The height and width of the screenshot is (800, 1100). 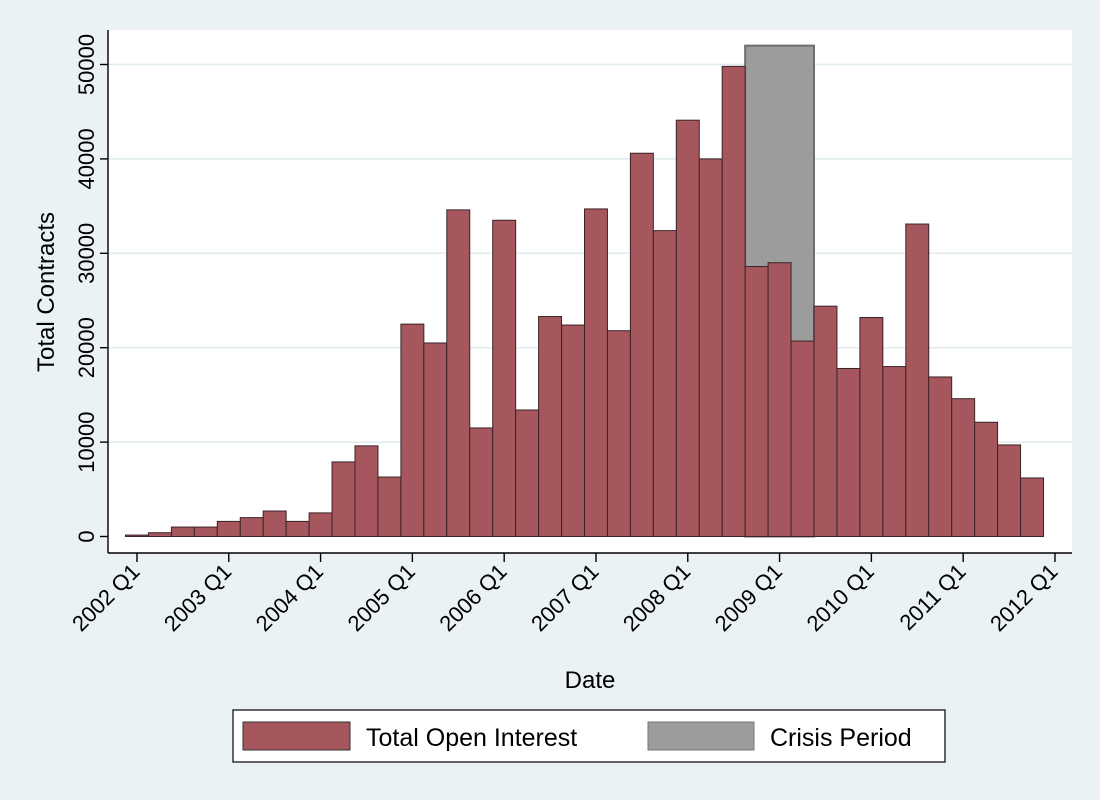 What do you see at coordinates (564, 597) in the screenshot?
I see `x-tick-label: 2007 Q1` at bounding box center [564, 597].